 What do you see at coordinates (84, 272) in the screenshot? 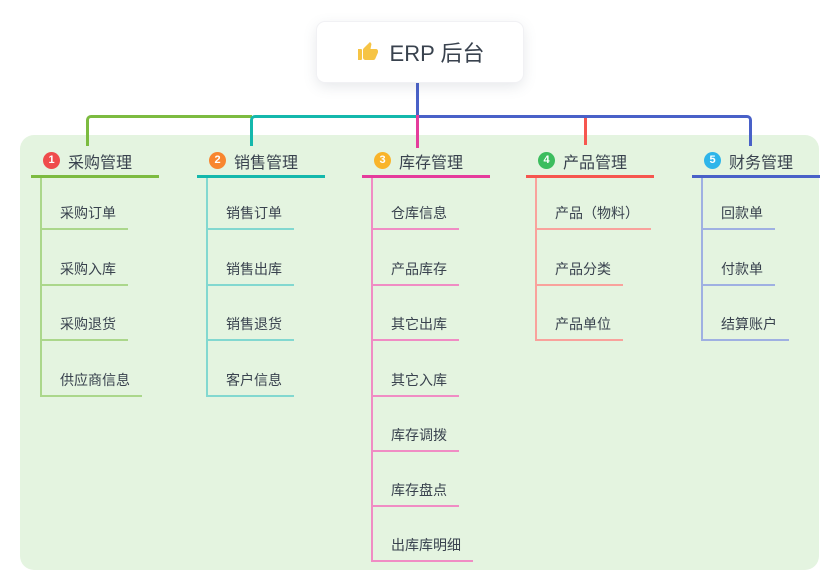
I see `child-node: 采购入库` at bounding box center [84, 272].